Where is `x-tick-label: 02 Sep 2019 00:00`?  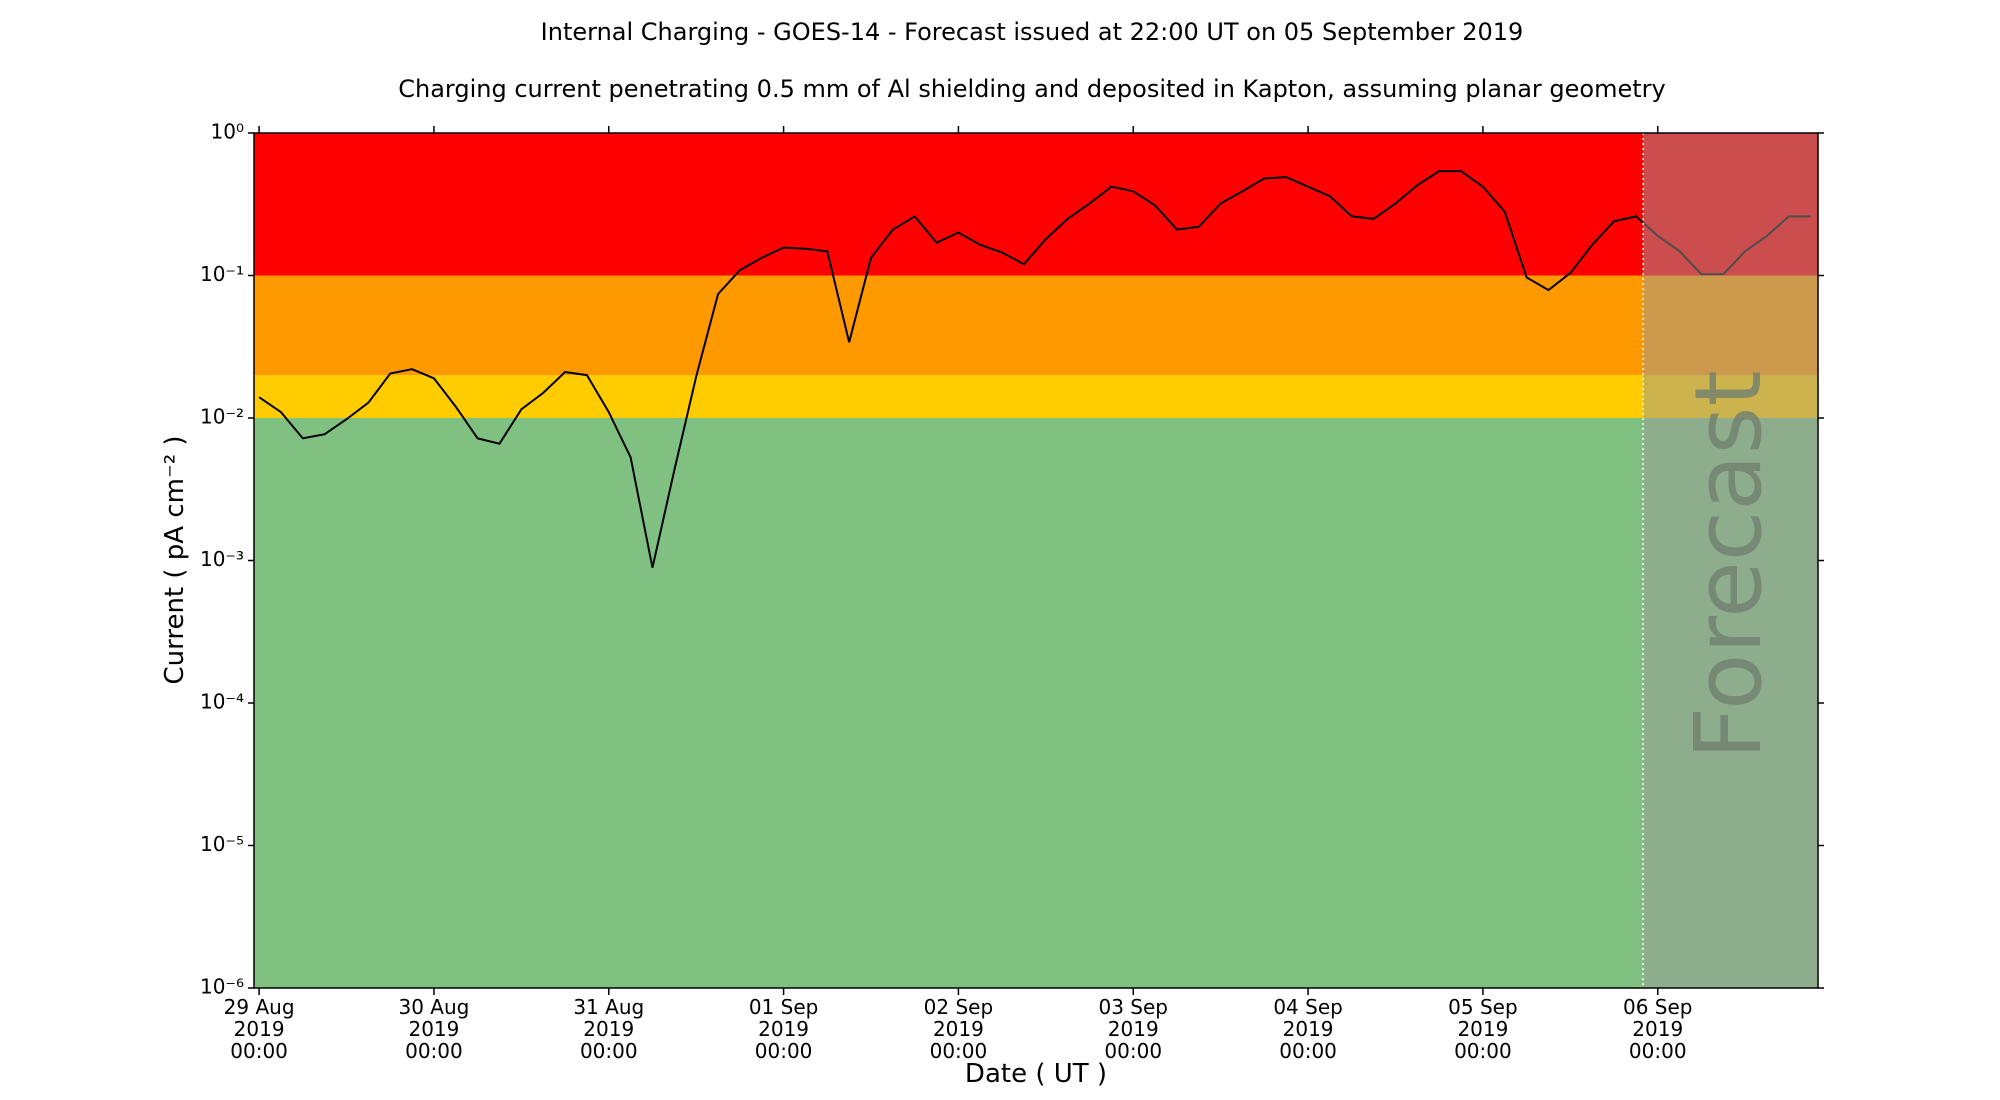 x-tick-label: 02 Sep 2019 00:00 is located at coordinates (959, 1029).